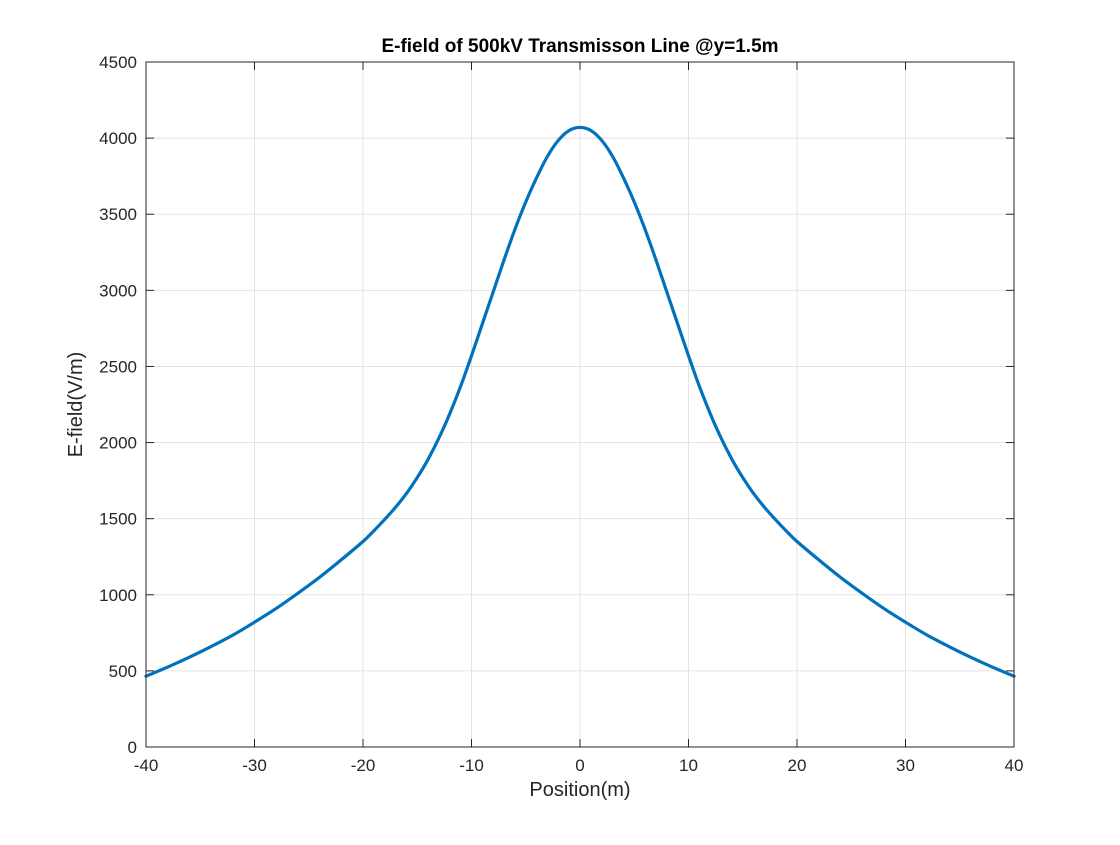 This screenshot has height=845, width=1120. I want to click on y-tick-label: 3500, so click(118, 214).